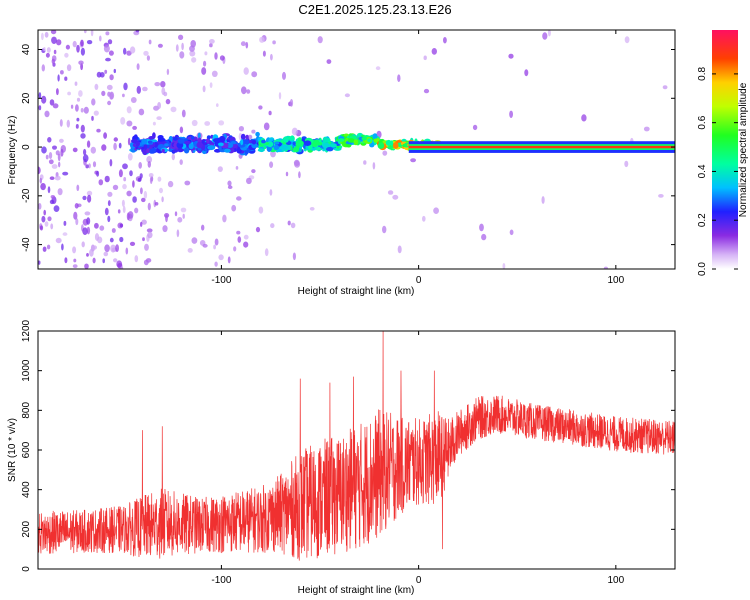 The image size is (750, 600). What do you see at coordinates (26, 489) in the screenshot?
I see `y-tick-label: 400` at bounding box center [26, 489].